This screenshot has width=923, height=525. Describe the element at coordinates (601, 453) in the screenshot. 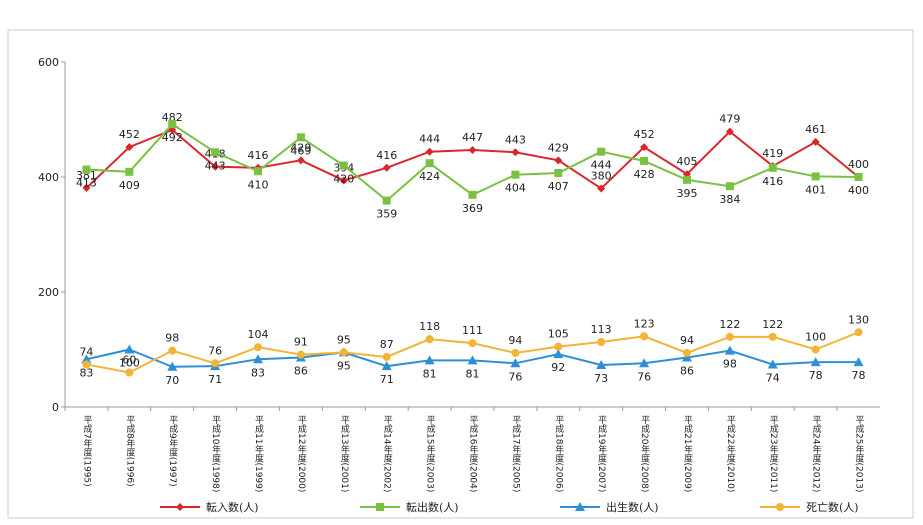

I see `x-tick-label: 平成19年度(2007)` at that location.